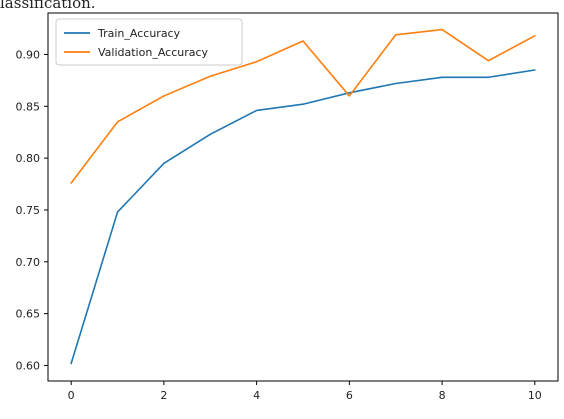 The height and width of the screenshot is (419, 564). What do you see at coordinates (28, 314) in the screenshot?
I see `y-tick-label: 0.65` at bounding box center [28, 314].